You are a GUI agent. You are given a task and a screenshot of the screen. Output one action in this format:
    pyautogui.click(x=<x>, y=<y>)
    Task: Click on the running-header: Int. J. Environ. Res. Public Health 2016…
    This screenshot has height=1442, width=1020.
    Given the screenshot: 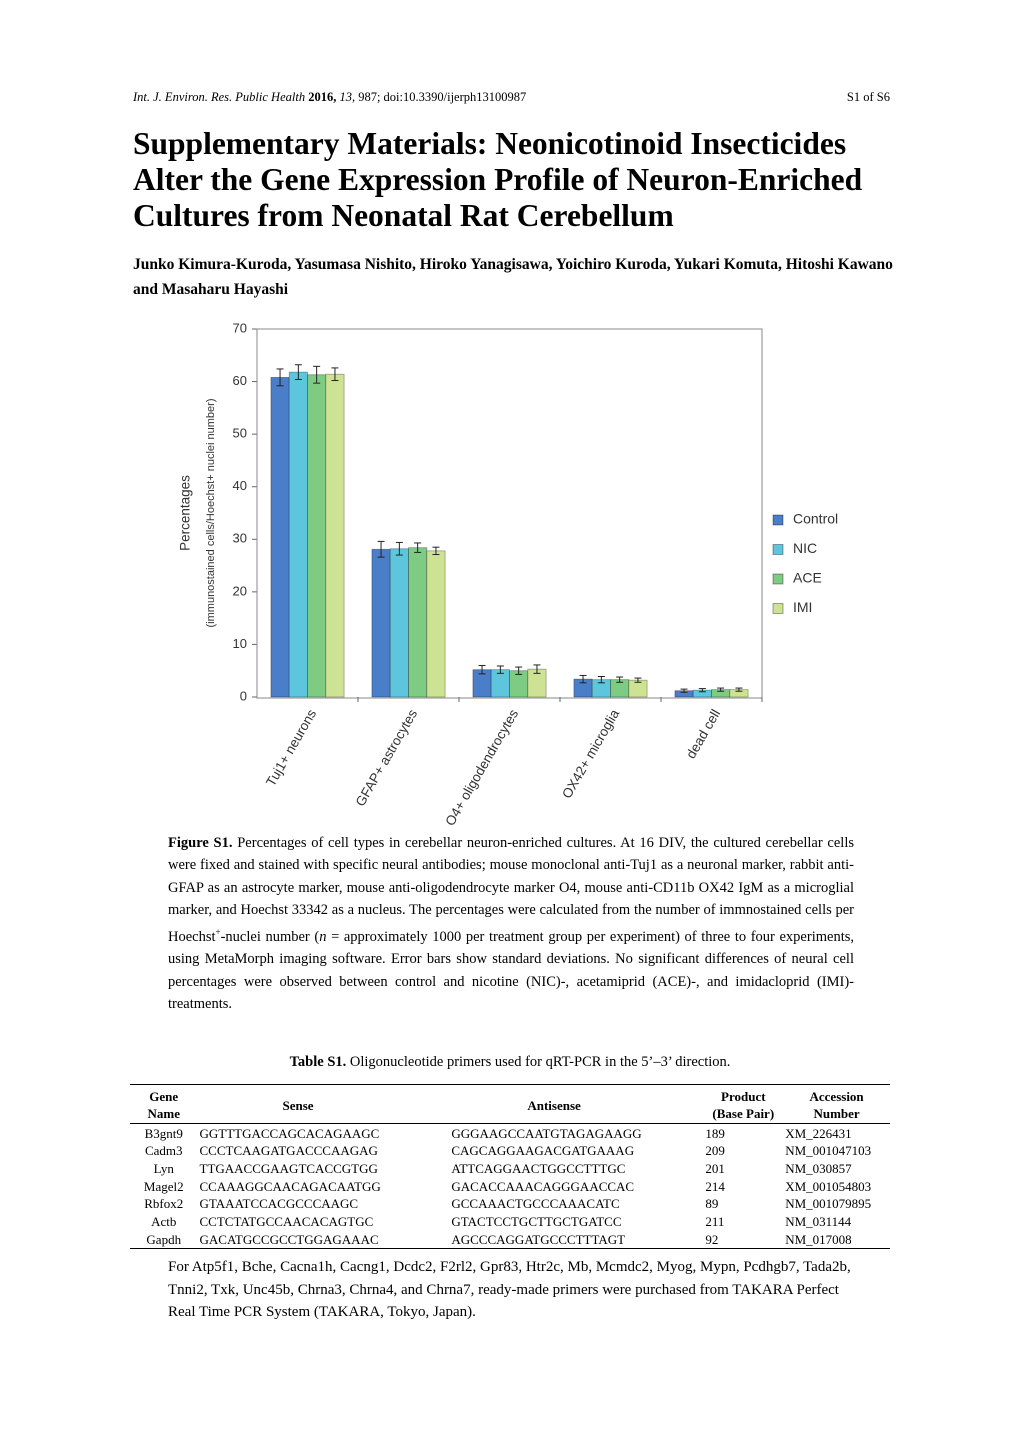 What is the action you would take?
    pyautogui.click(x=511, y=97)
    